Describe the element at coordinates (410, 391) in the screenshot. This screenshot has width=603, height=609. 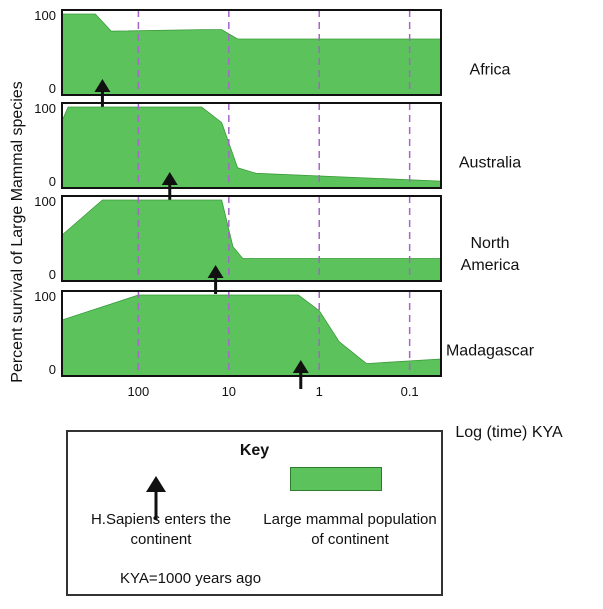
I see `x-tick-label: 0.1` at that location.